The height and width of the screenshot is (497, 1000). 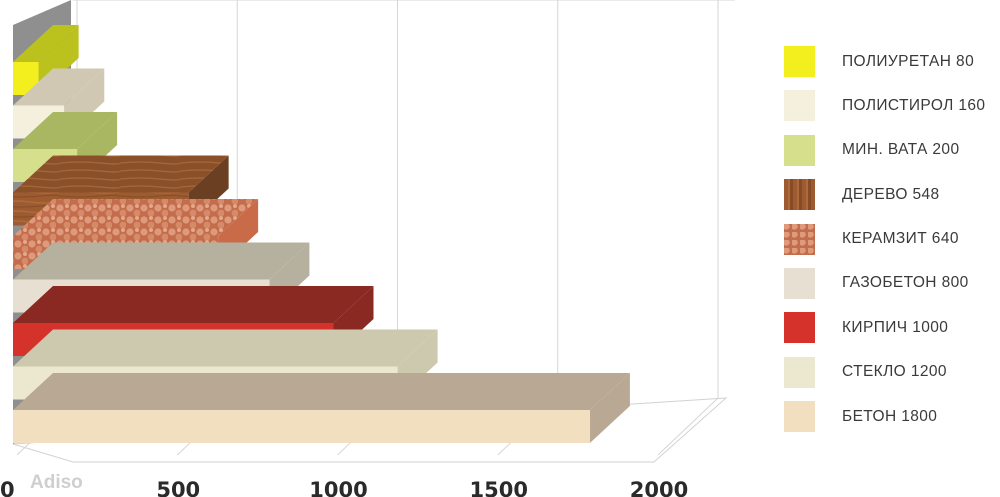 I want to click on legend-item: ПОЛИУРЕТАН 80, so click(x=889, y=61).